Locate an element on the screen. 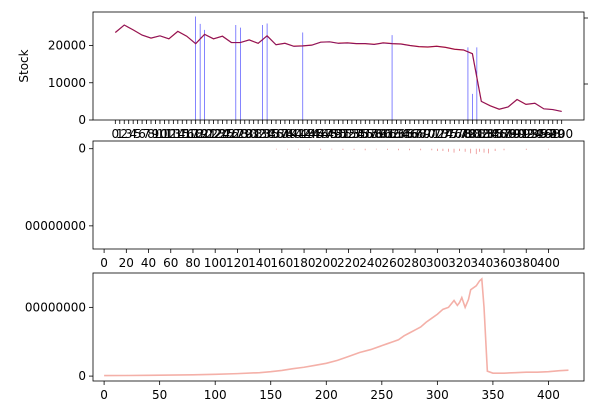 Image resolution: width=597 pixels, height=410 pixels. top-ytick-label-2: 20000 is located at coordinates (67, 46).